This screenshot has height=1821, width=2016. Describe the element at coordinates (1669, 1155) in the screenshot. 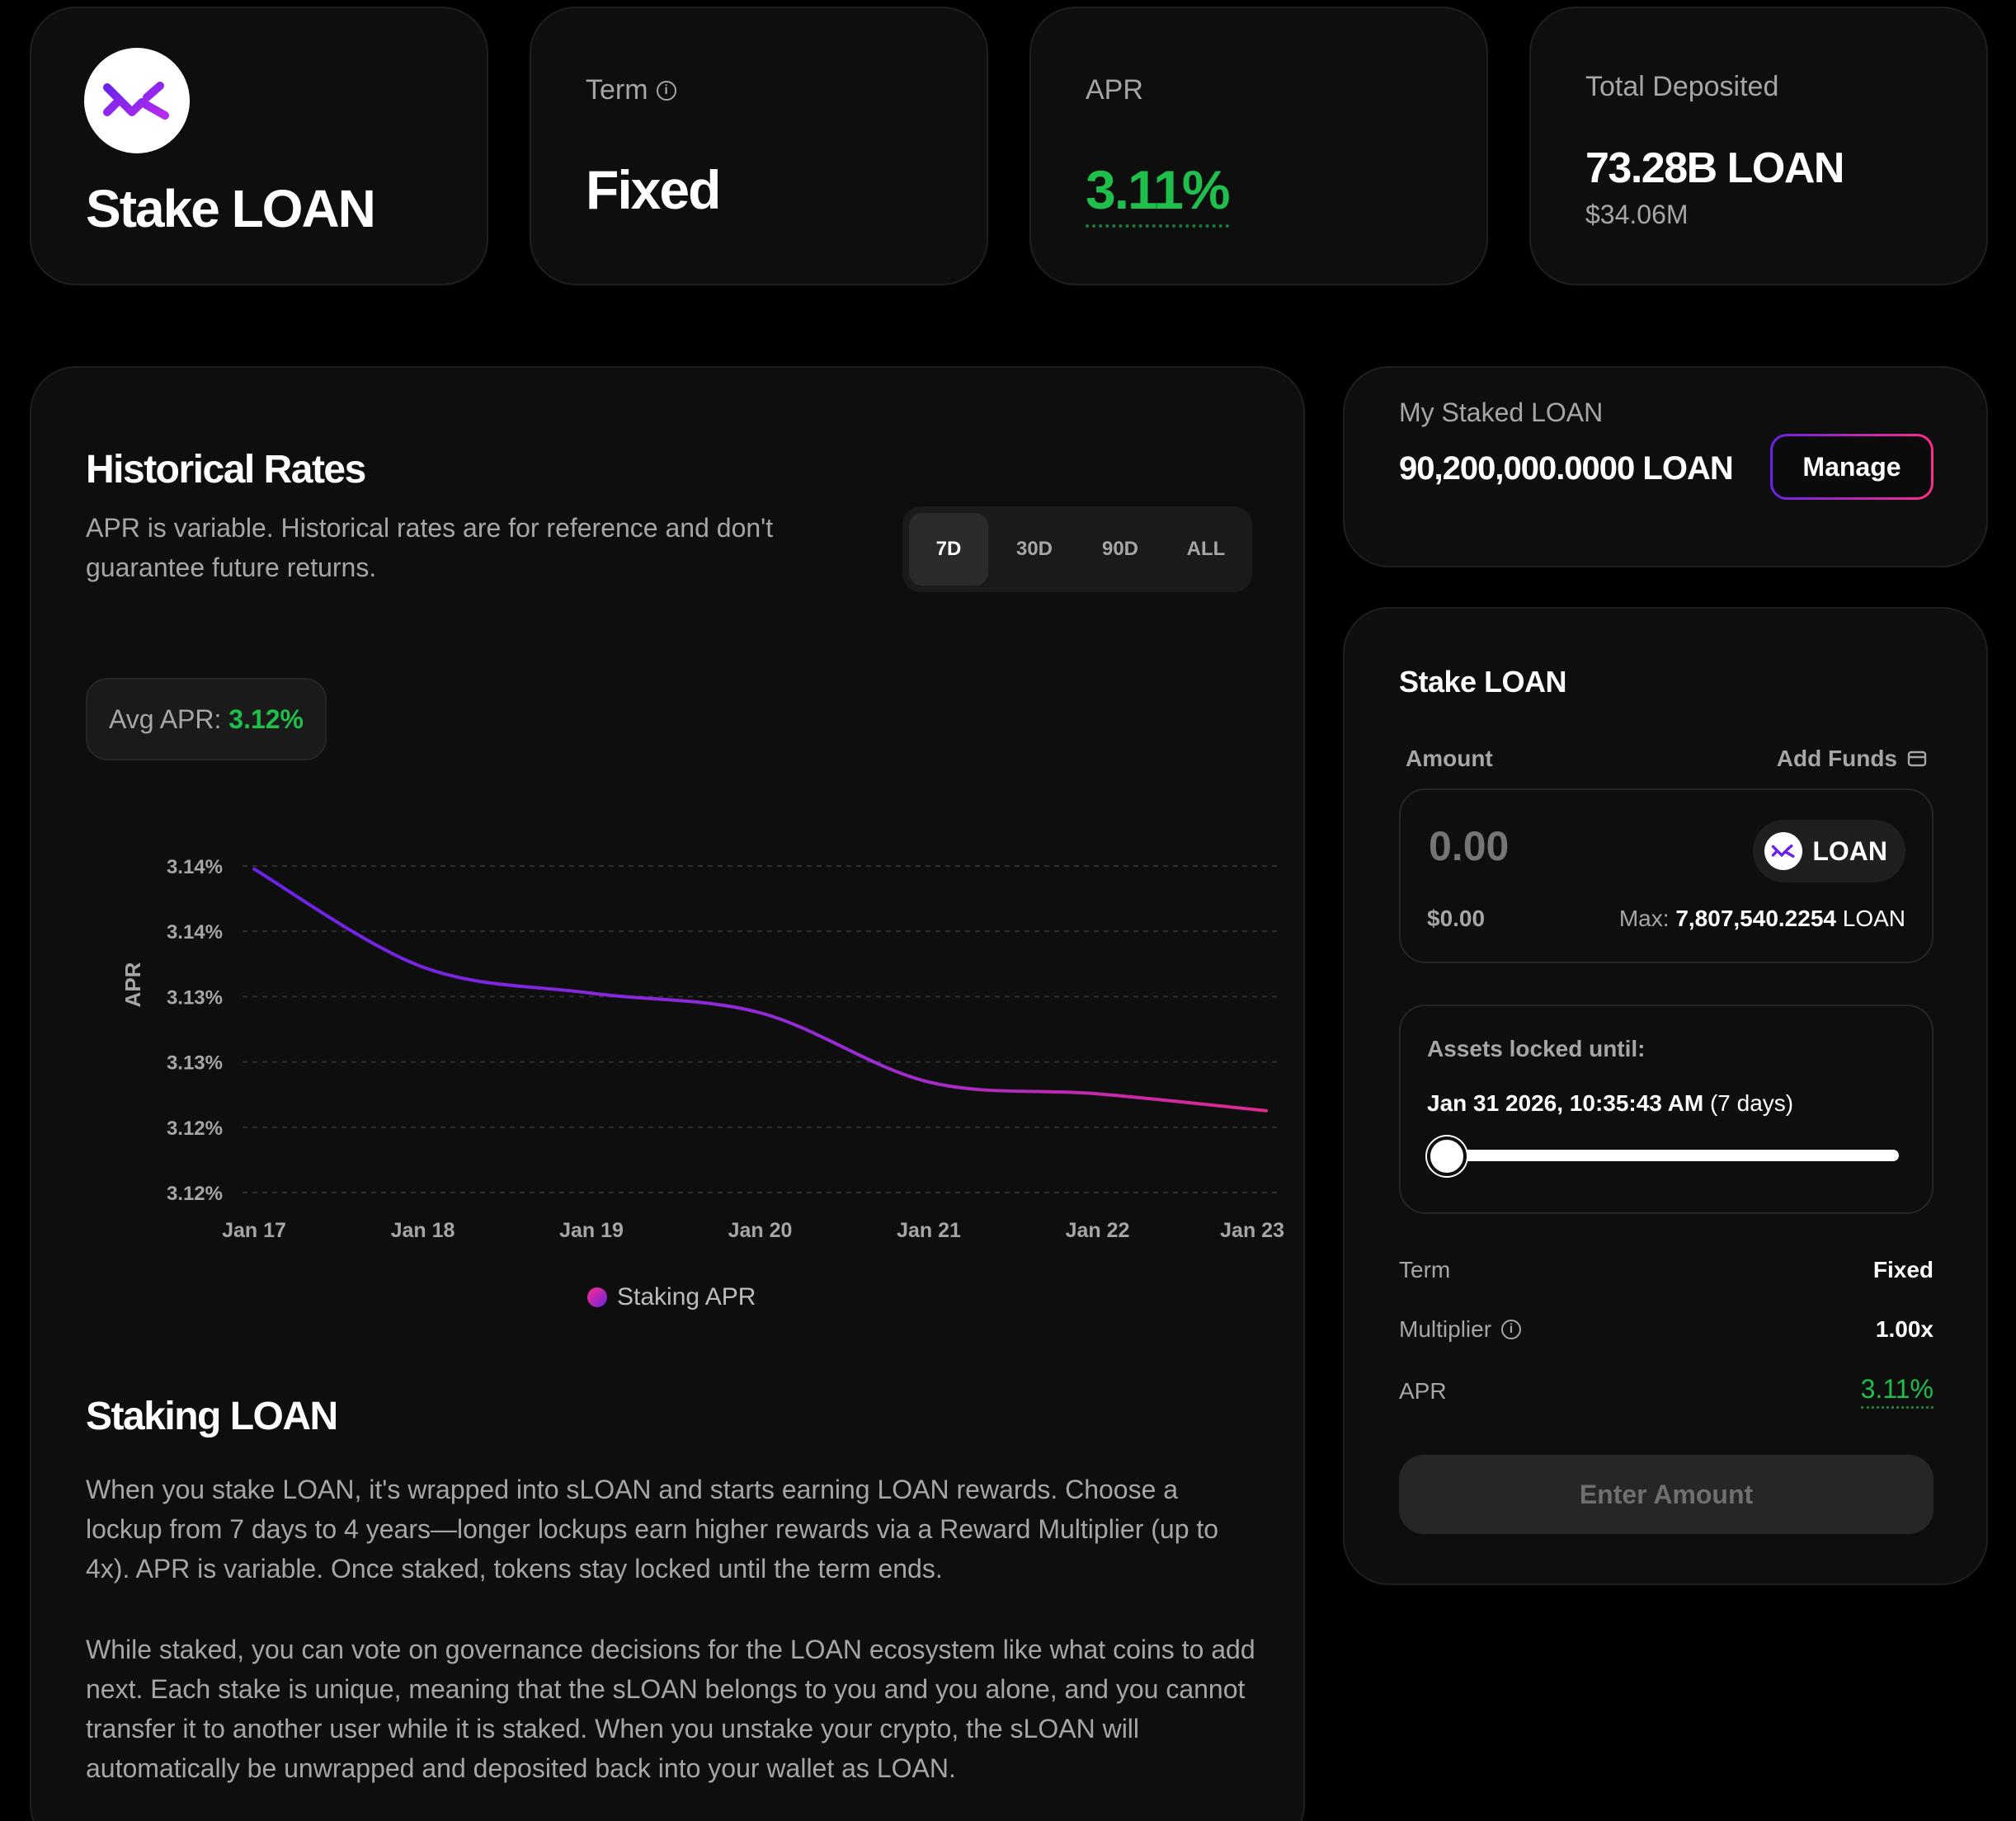

I see `lock-slider-track` at that location.